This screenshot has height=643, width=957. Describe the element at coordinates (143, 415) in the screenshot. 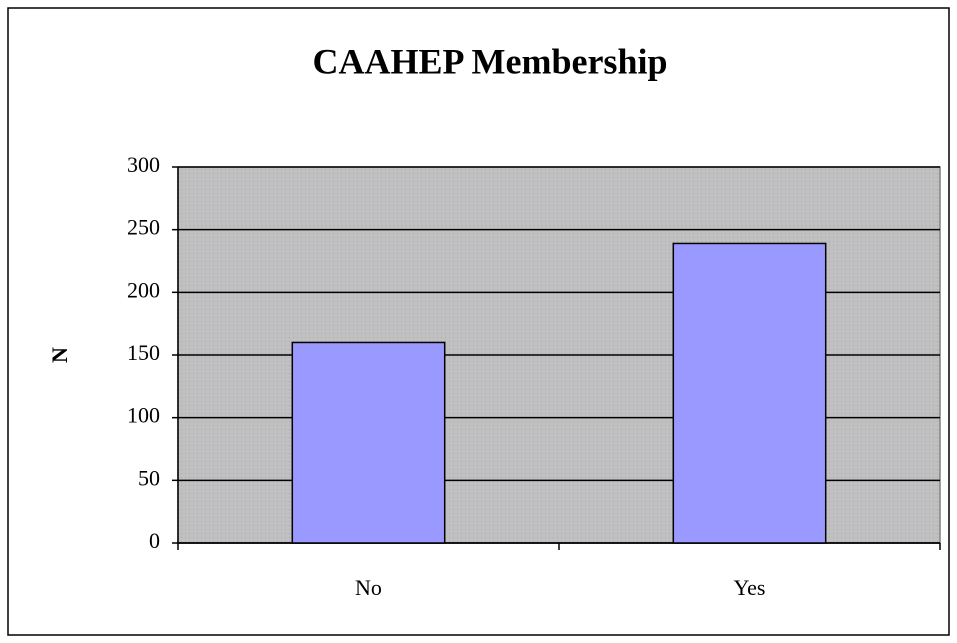

I see `y-tick-label: 100` at that location.